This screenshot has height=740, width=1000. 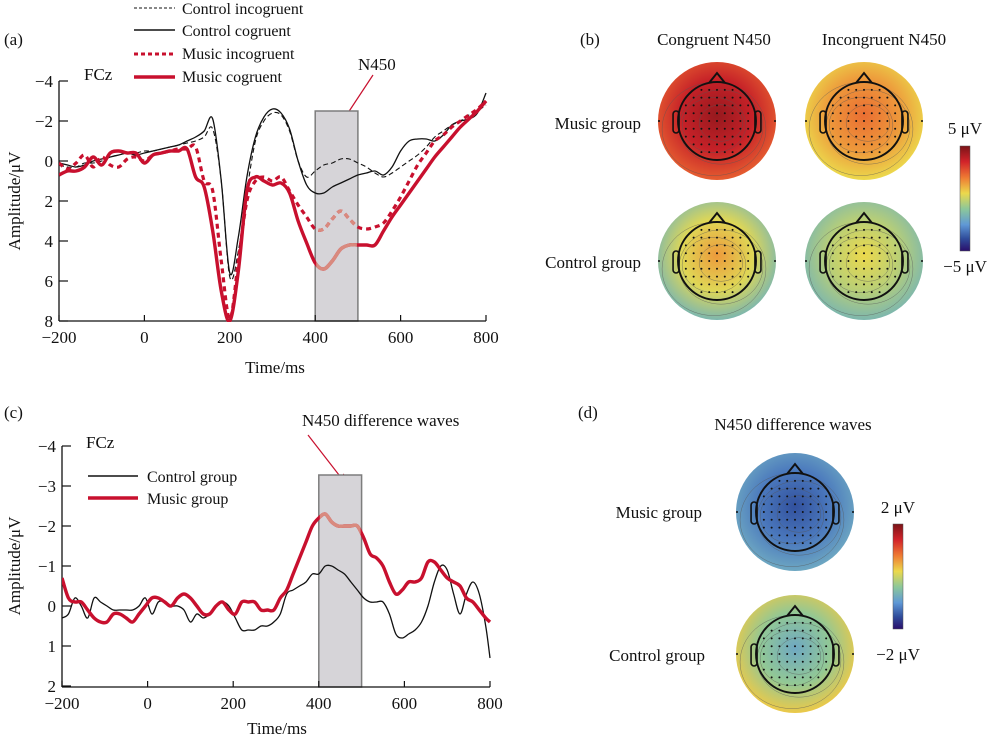 What do you see at coordinates (340, 581) in the screenshot?
I see `n450-time-window-c` at bounding box center [340, 581].